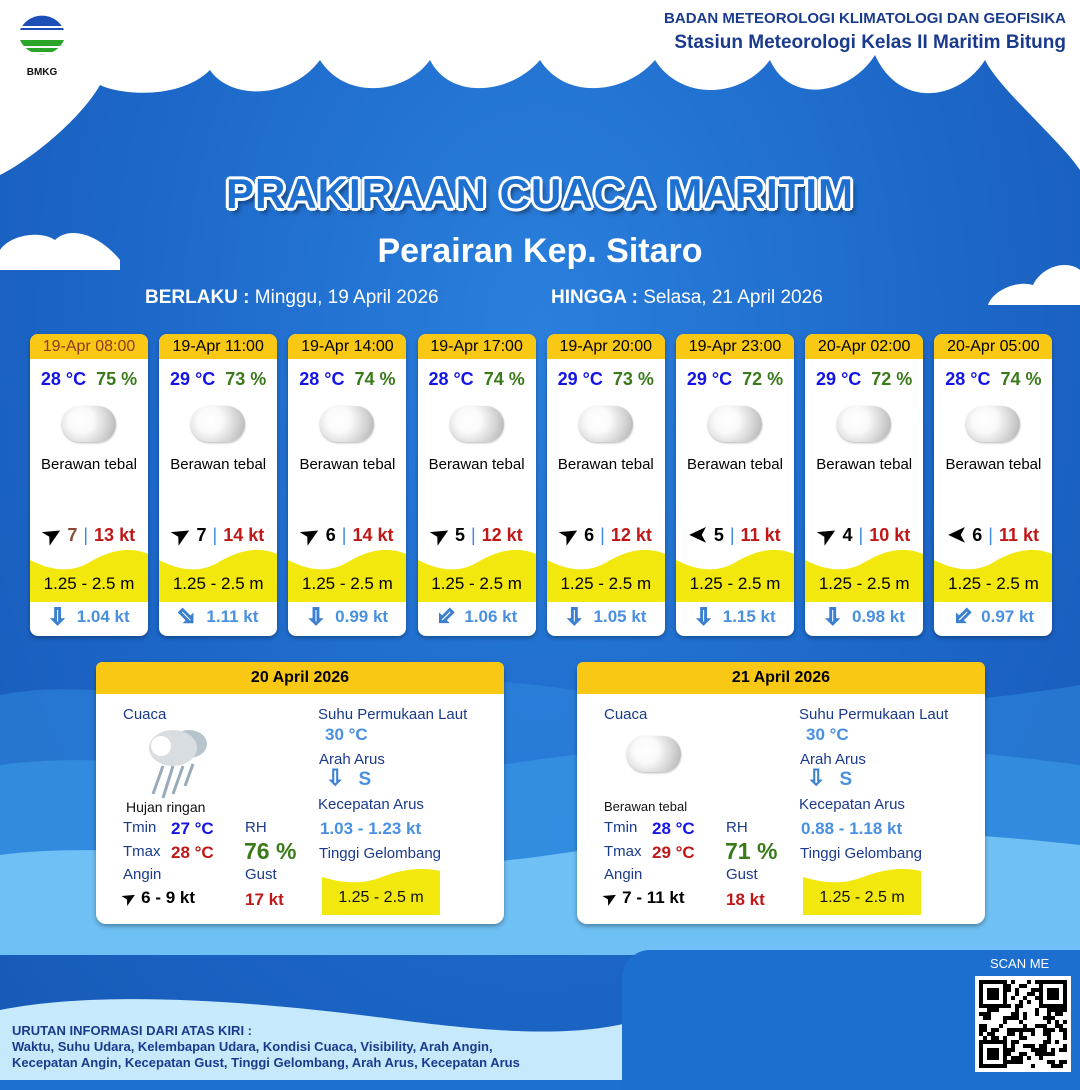  What do you see at coordinates (491, 616) in the screenshot?
I see `current-speed: 1.06 kt` at bounding box center [491, 616].